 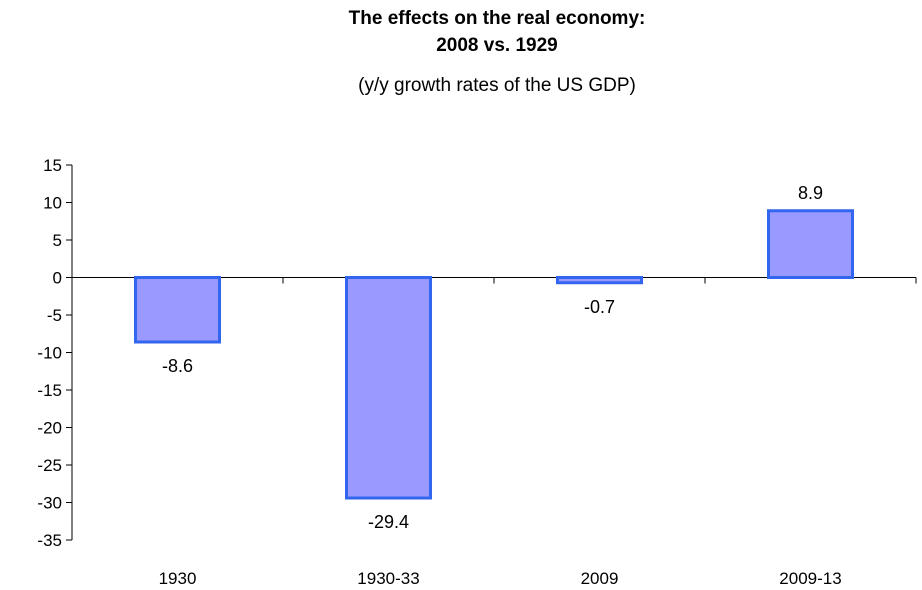 I want to click on y-tick-label-0: 15, so click(x=52, y=165).